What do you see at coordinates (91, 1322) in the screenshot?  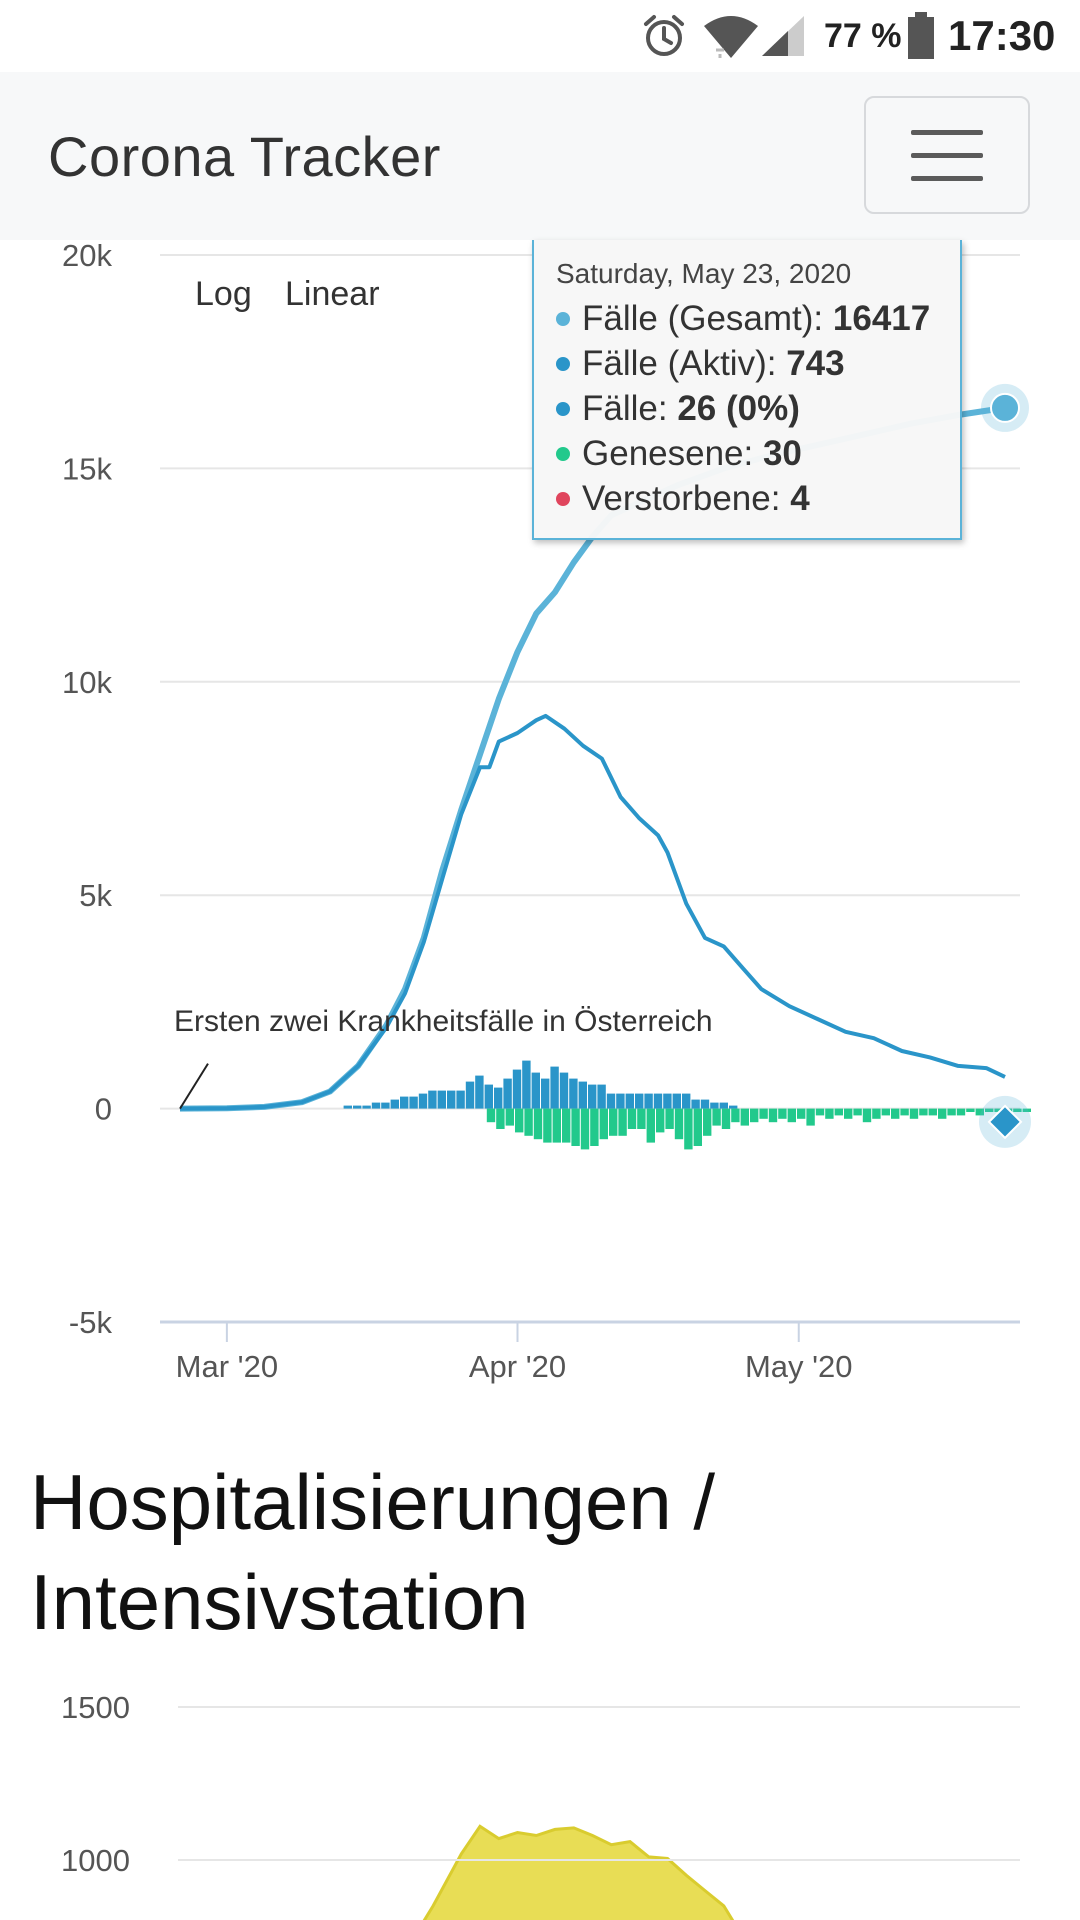 I see `y-tick-label: -5k` at bounding box center [91, 1322].